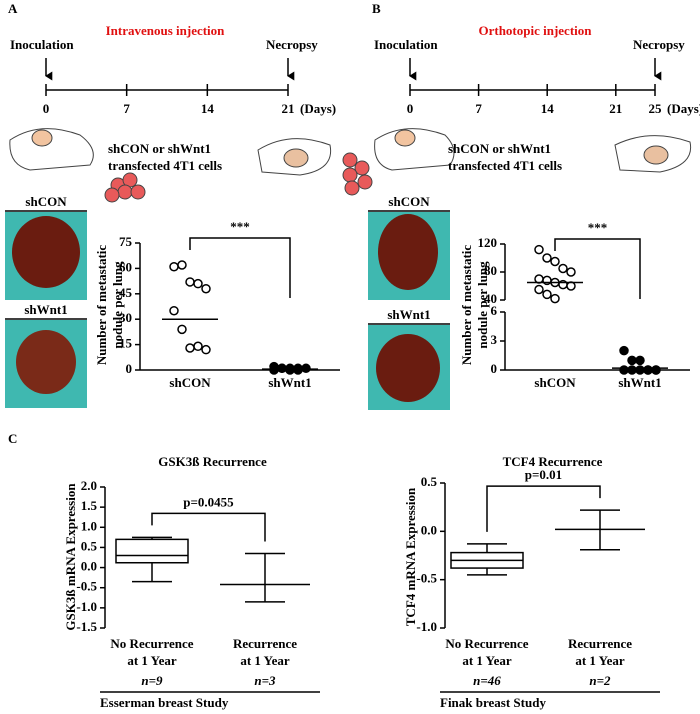 The image size is (700, 714). Describe the element at coordinates (152, 551) in the screenshot. I see `box` at that location.